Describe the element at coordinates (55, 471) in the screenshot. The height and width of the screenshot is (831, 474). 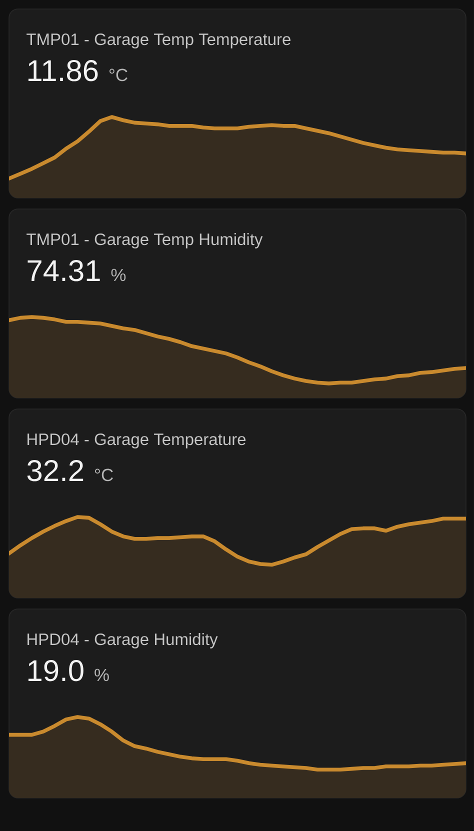
I see `text: 32.2` at that location.